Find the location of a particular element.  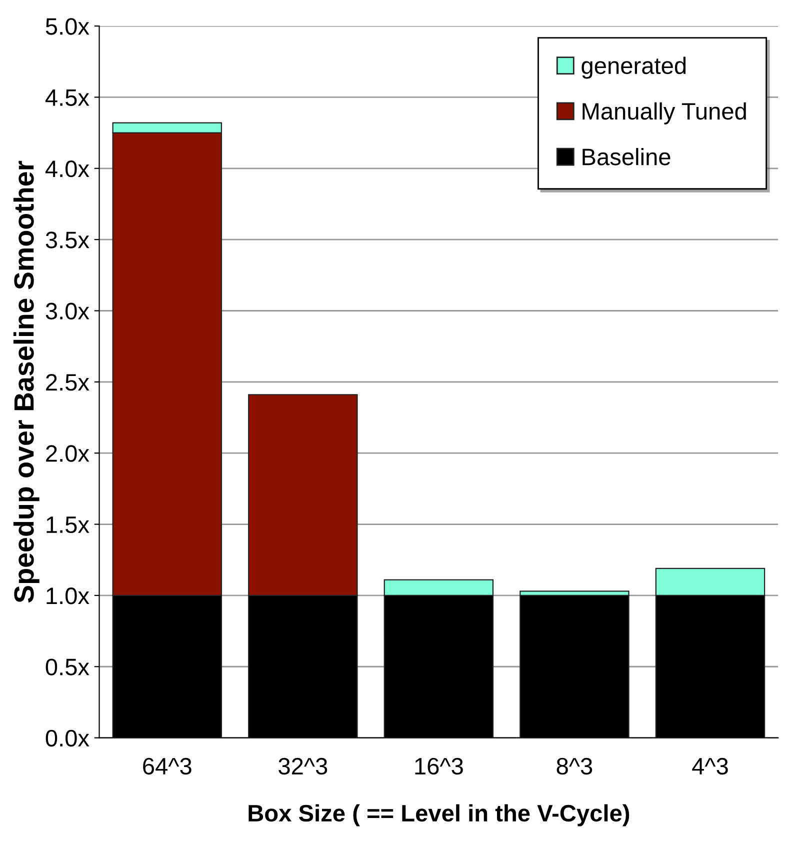

y-tick-label: 3.0x is located at coordinates (68, 311).